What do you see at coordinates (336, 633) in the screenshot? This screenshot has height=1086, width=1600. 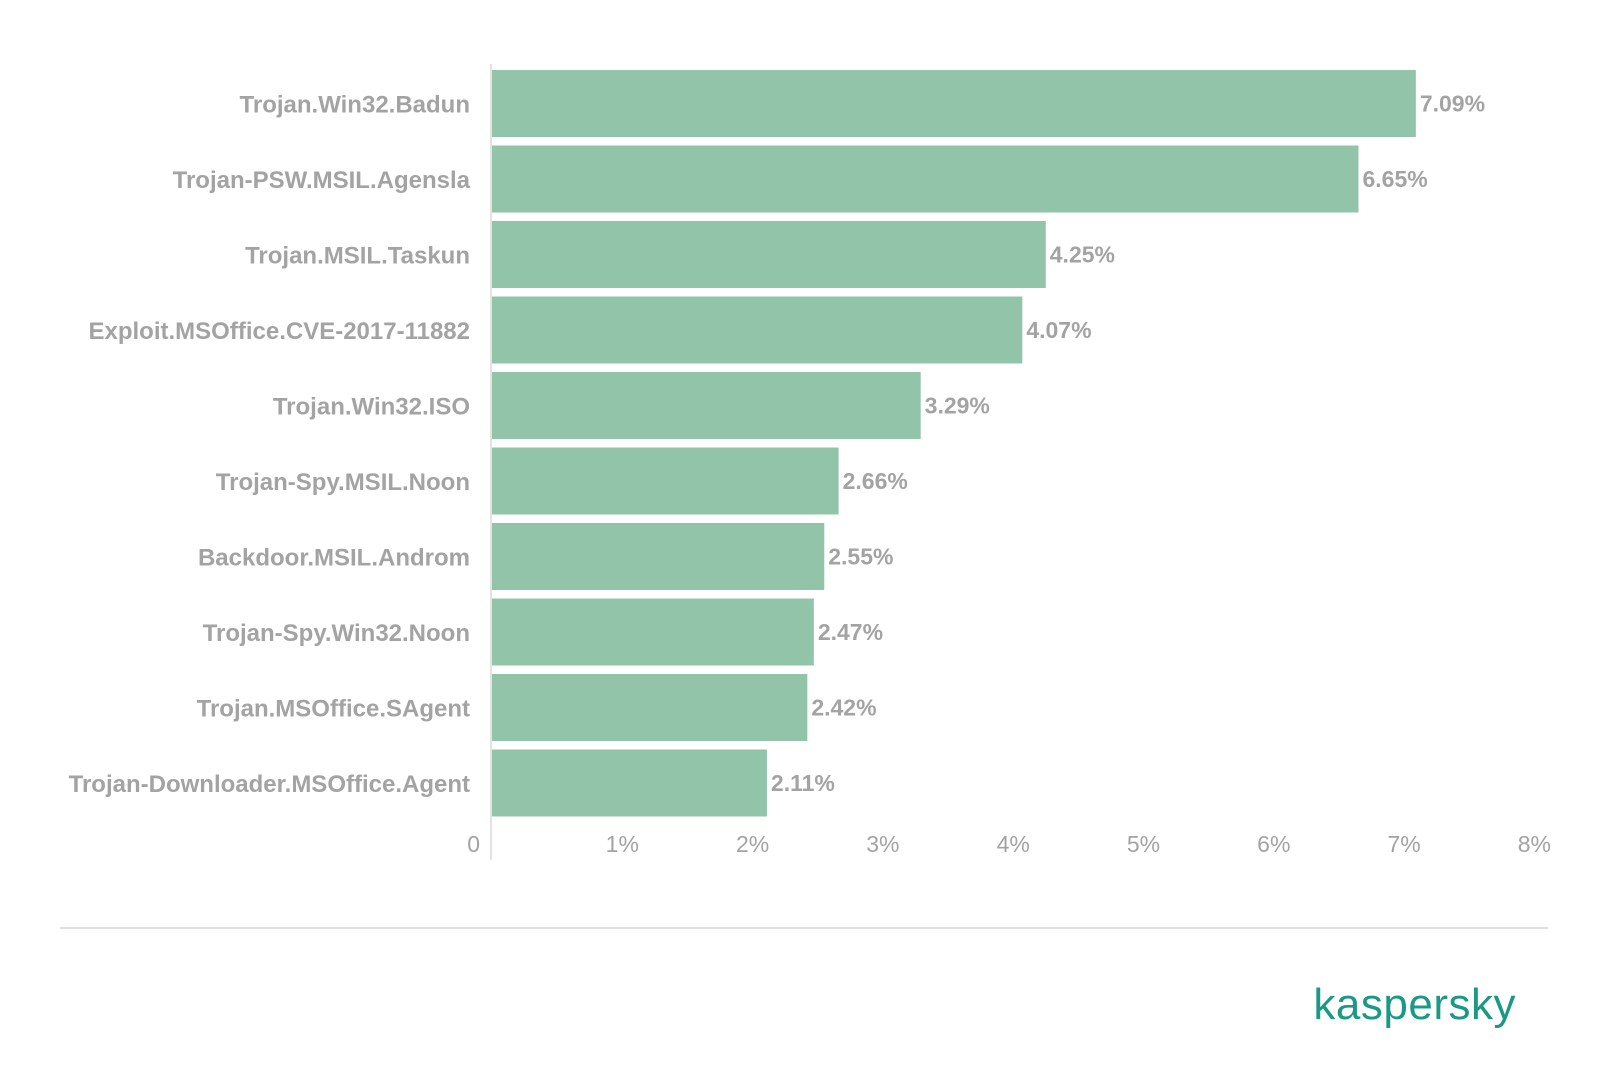 I see `category-label: Trojan-Spy.Win32.Noon` at bounding box center [336, 633].